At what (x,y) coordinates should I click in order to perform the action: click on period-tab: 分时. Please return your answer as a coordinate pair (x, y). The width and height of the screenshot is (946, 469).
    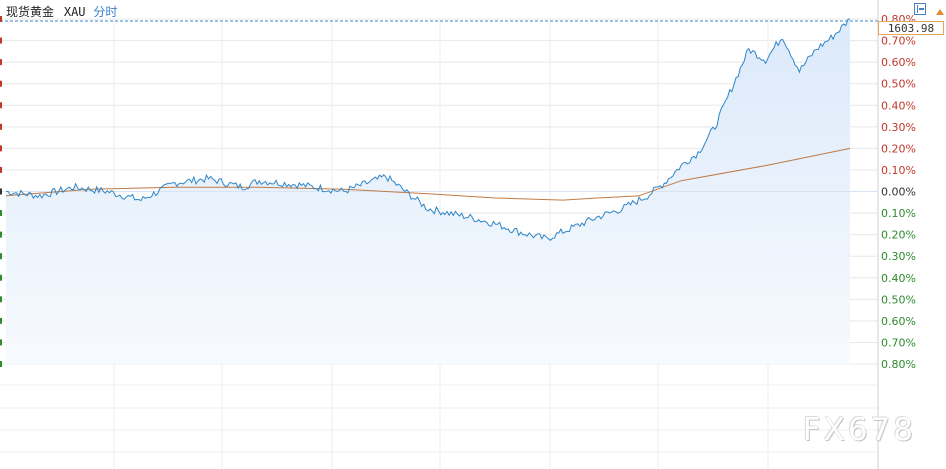
    Looking at the image, I should click on (105, 12).